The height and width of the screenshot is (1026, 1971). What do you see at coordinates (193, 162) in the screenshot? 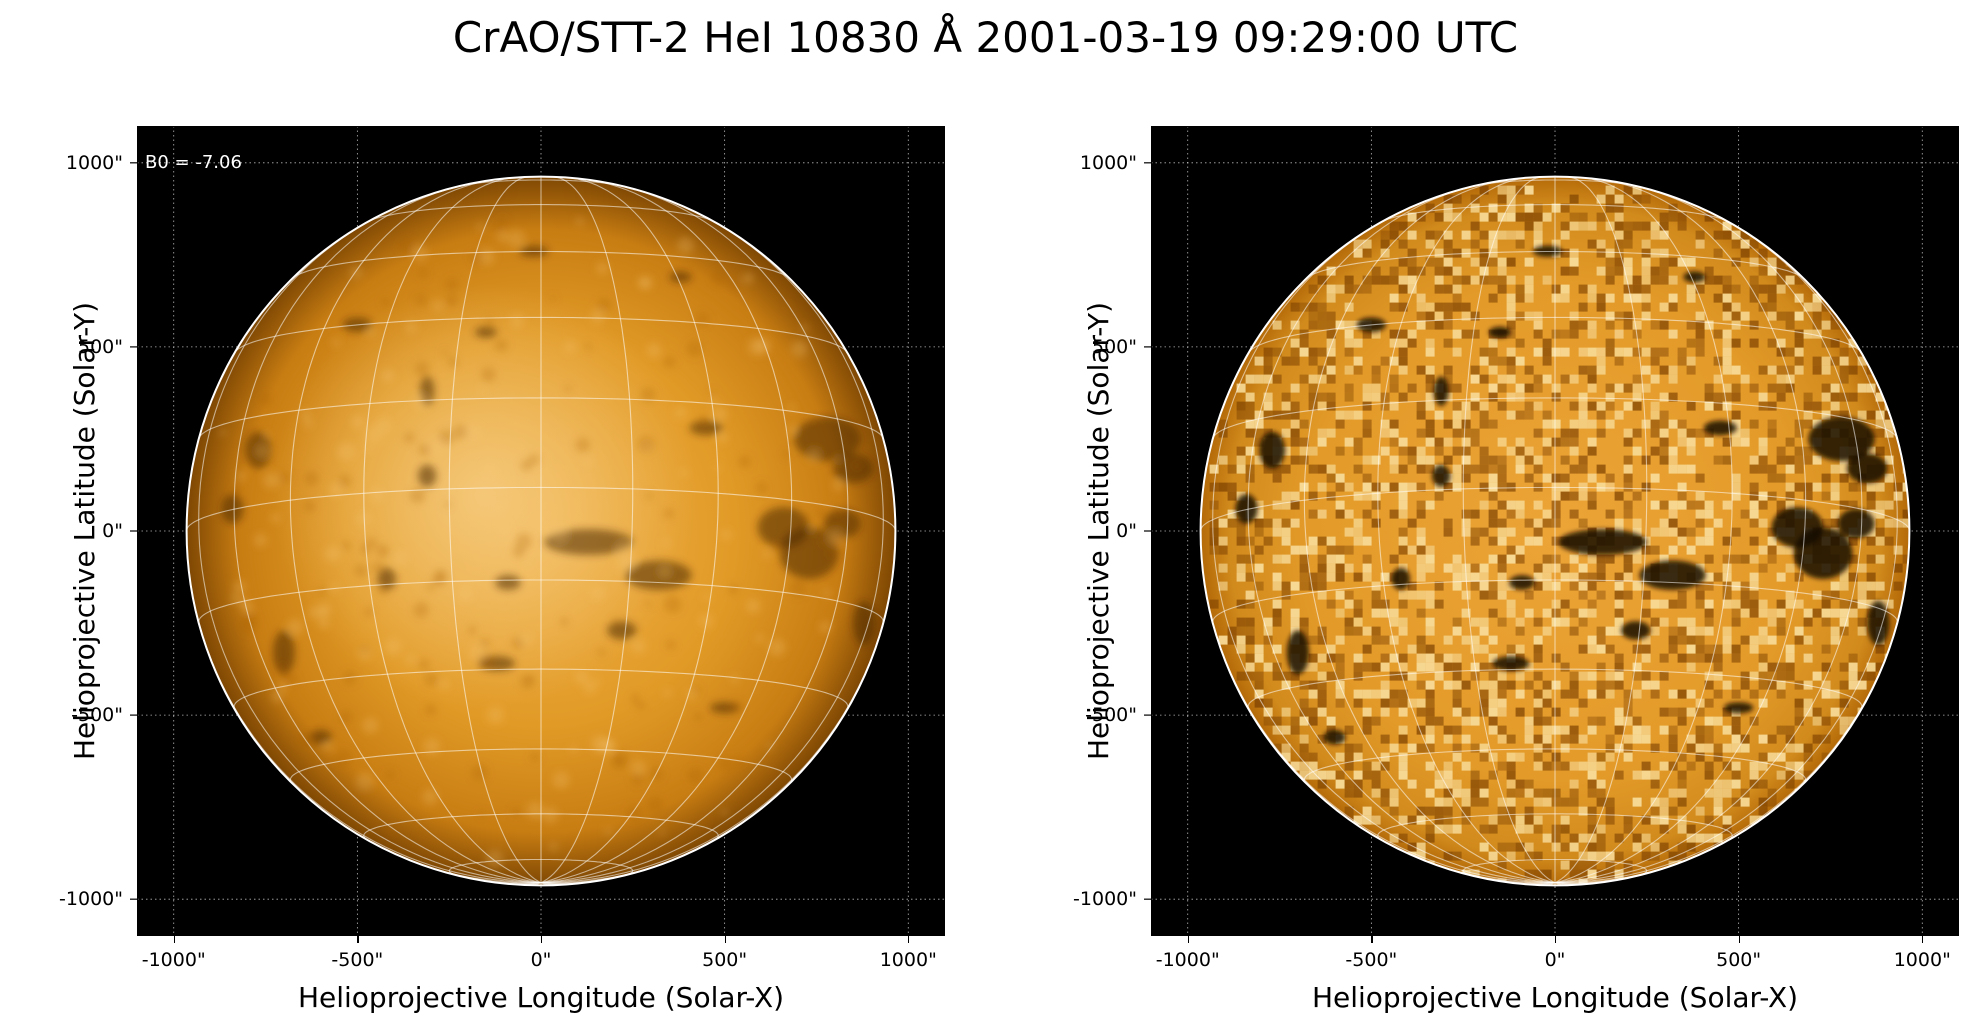
I see `b0-annotation: B0 = -7.06` at bounding box center [193, 162].